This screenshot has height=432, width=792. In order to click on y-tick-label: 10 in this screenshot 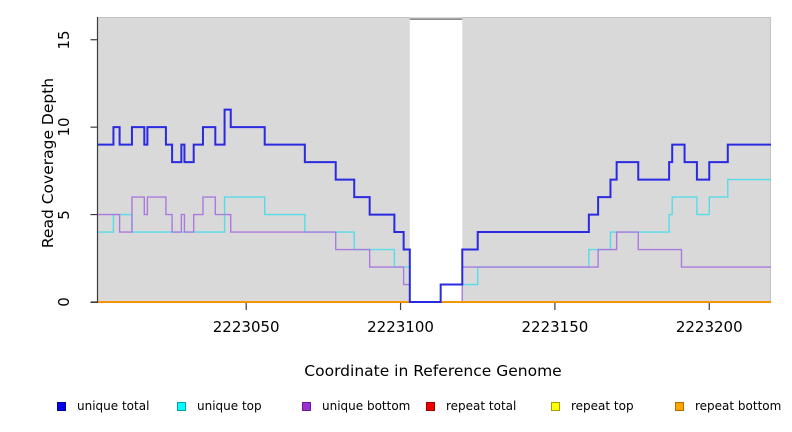, I will do `click(64, 127)`.